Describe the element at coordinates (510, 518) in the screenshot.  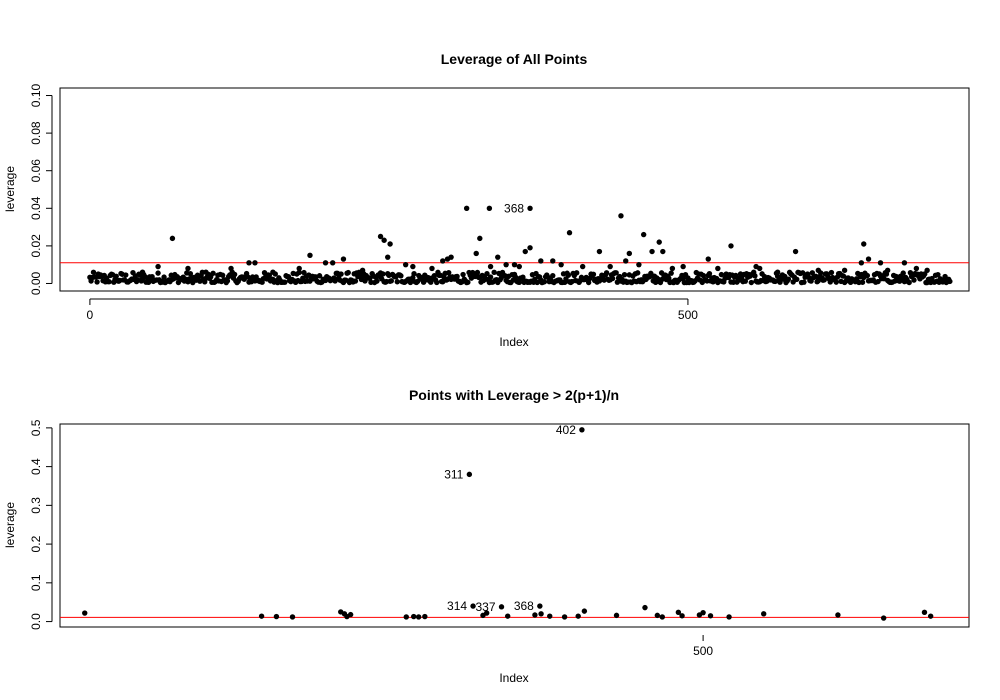
I see `point-labels: 402 311 314 337 368` at that location.